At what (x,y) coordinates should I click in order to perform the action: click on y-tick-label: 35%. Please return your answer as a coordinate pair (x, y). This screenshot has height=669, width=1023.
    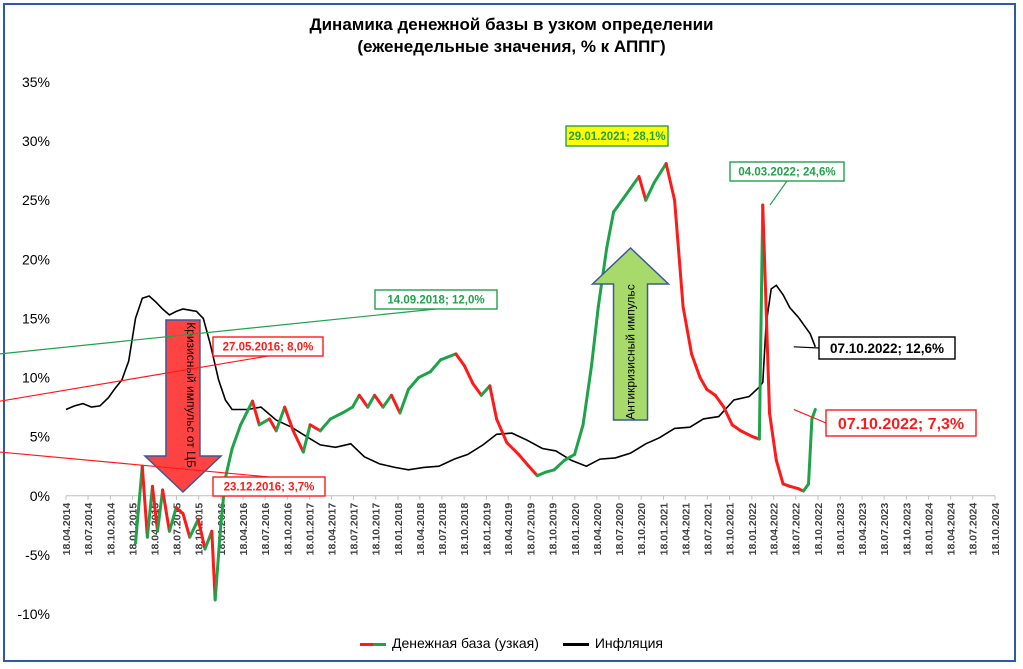
    Looking at the image, I should click on (36, 82).